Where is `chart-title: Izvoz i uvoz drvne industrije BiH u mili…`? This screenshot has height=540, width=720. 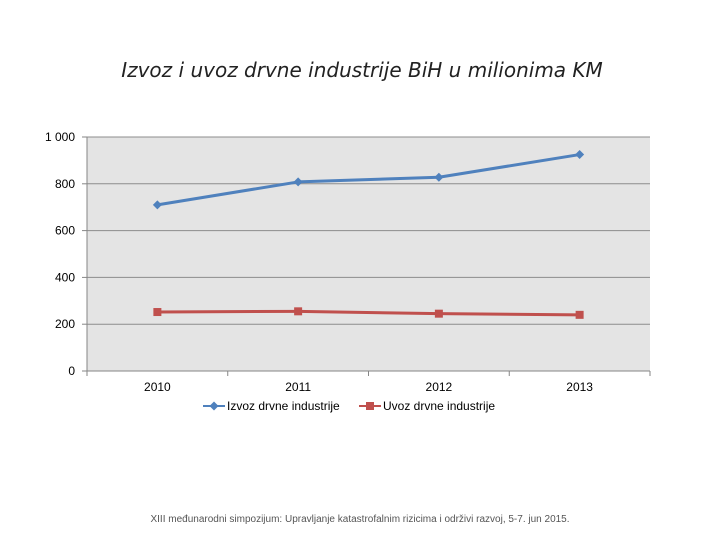
chart-title: Izvoz i uvoz drvne industrije BiH u mili… is located at coordinates (362, 70).